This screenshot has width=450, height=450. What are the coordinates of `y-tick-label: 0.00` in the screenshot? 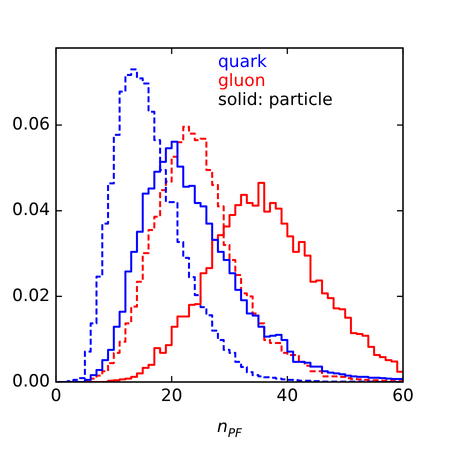 It's located at (31, 381).